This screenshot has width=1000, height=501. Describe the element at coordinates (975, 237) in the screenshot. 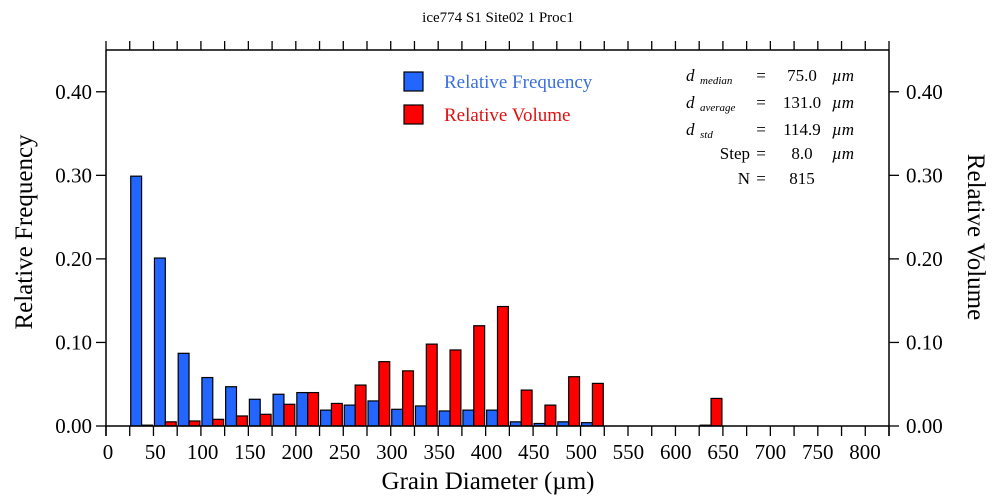

I see `y2-axis-label: Relative Volume` at that location.